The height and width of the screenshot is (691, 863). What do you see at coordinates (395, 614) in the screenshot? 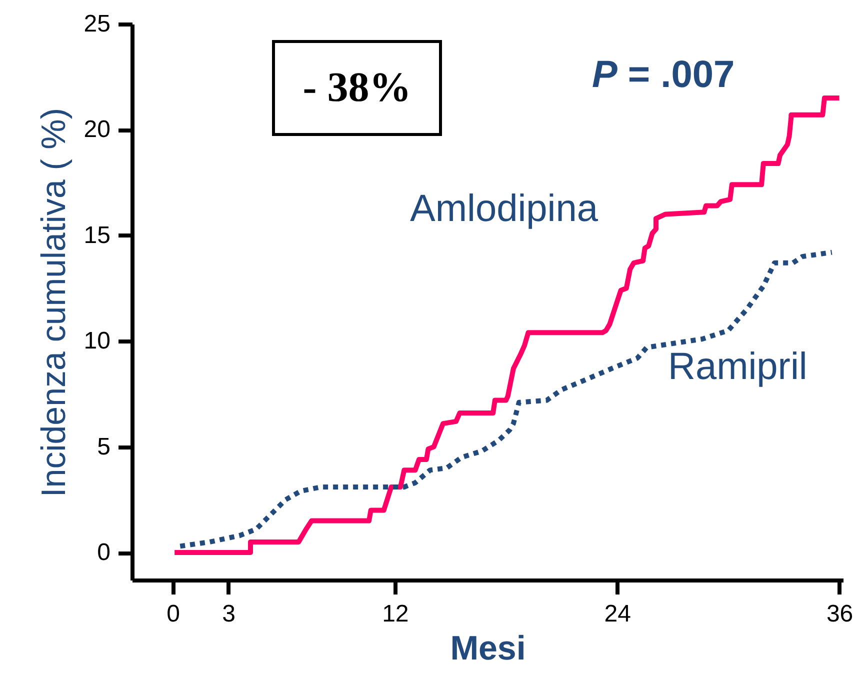
I see `x-tick-label: 12` at bounding box center [395, 614].